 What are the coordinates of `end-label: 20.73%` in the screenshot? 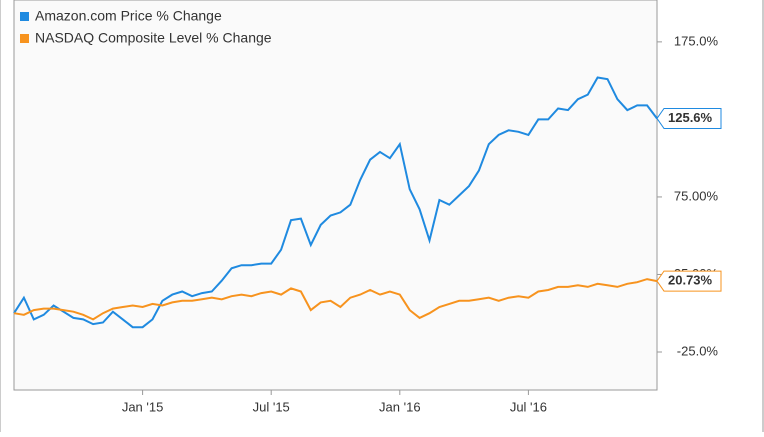 It's located at (690, 280).